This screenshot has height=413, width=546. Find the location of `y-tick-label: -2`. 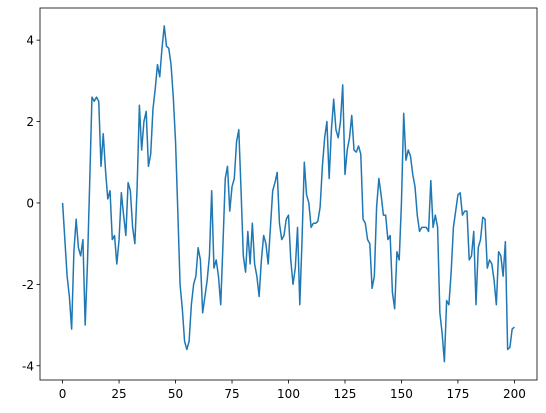

y-tick-label: -2 is located at coordinates (28, 285).